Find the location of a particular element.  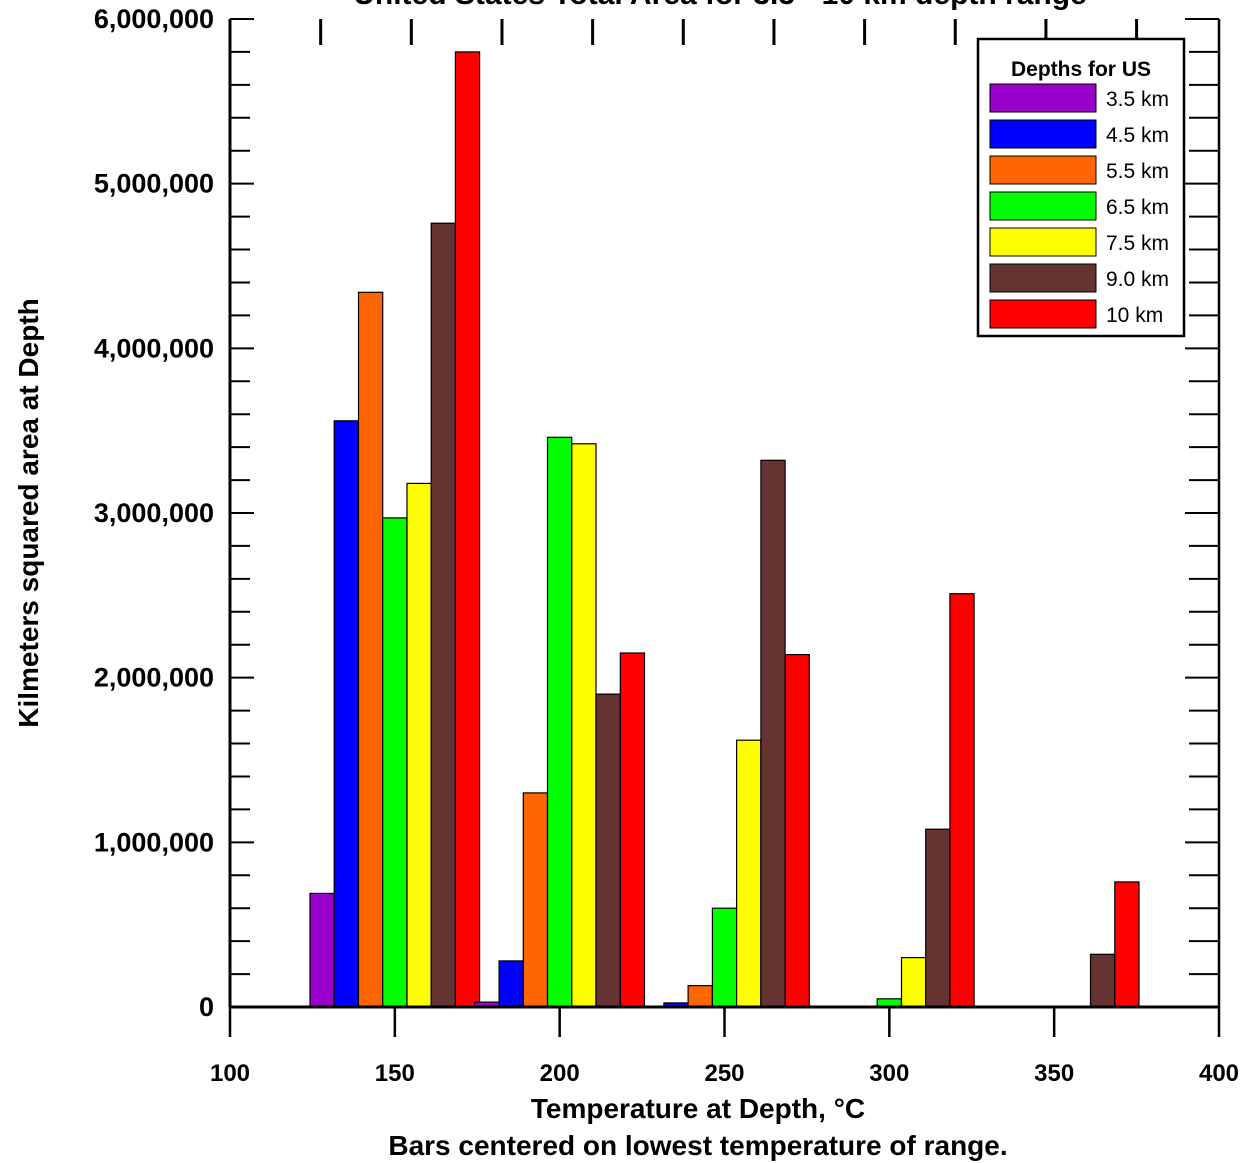

x-tick-label: 100 is located at coordinates (230, 1073).